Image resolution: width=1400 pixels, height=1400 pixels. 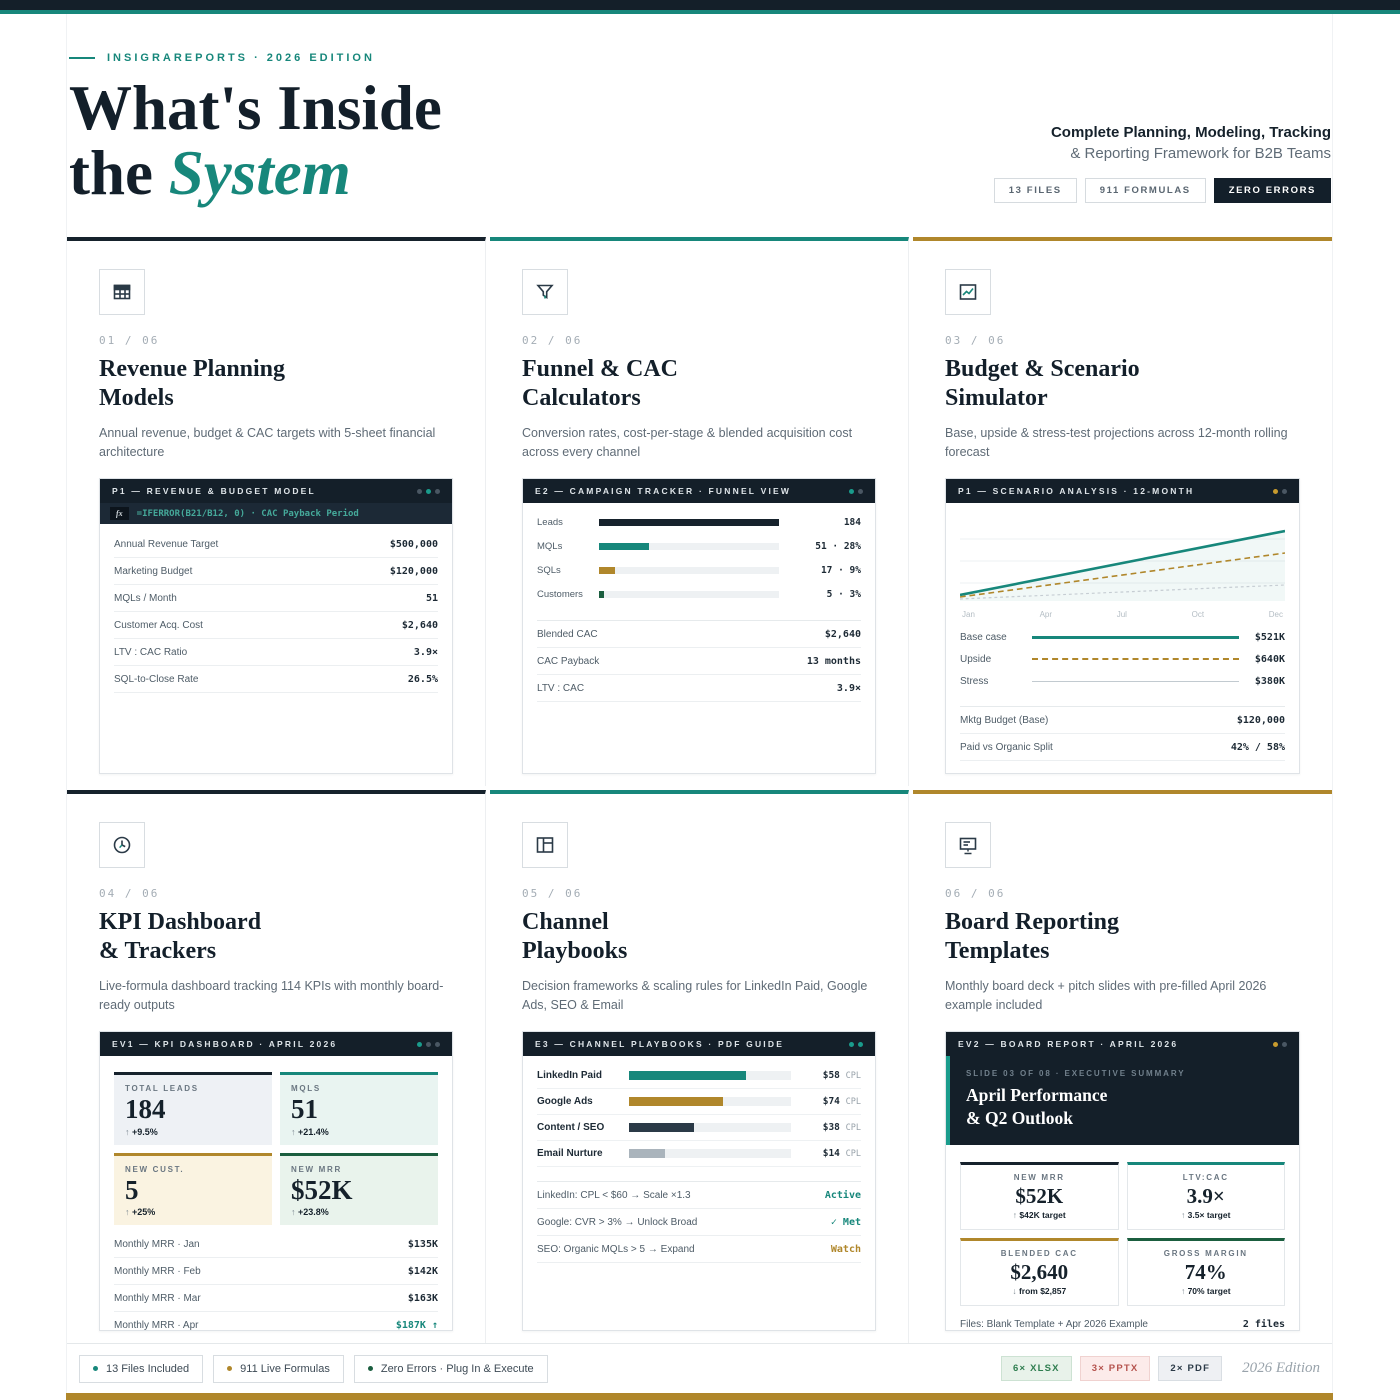 I want to click on window-title: EV2 — BOARD REPORT · APRIL 2026, so click(x=1068, y=1044).